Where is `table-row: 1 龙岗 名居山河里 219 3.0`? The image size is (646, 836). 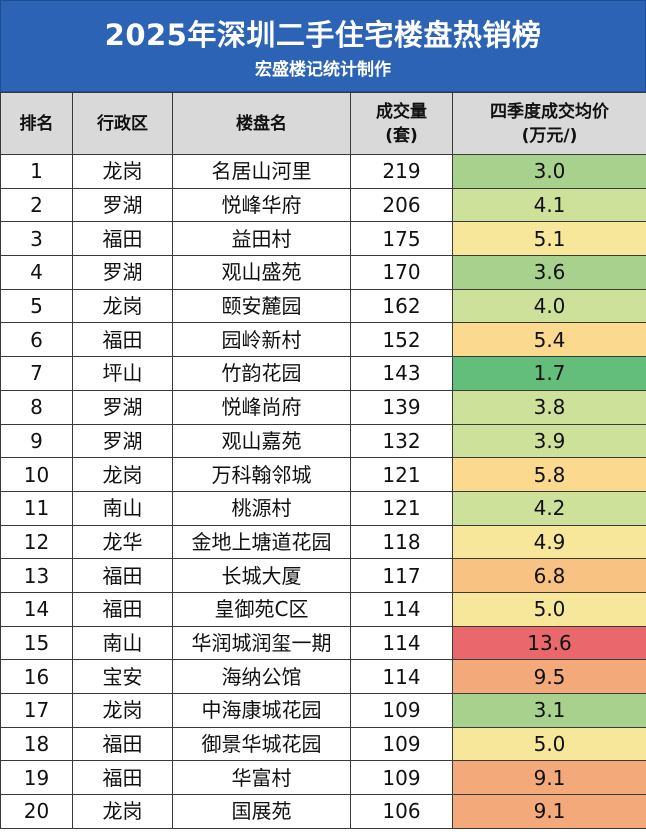 table-row: 1 龙岗 名居山河里 219 3.0 is located at coordinates (323, 171).